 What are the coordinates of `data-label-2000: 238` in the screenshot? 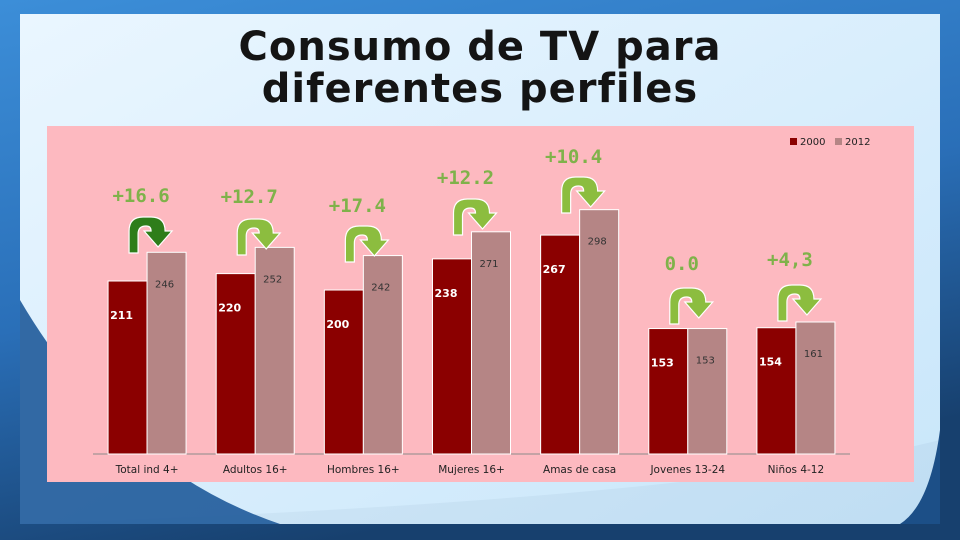 It's located at (446, 293).